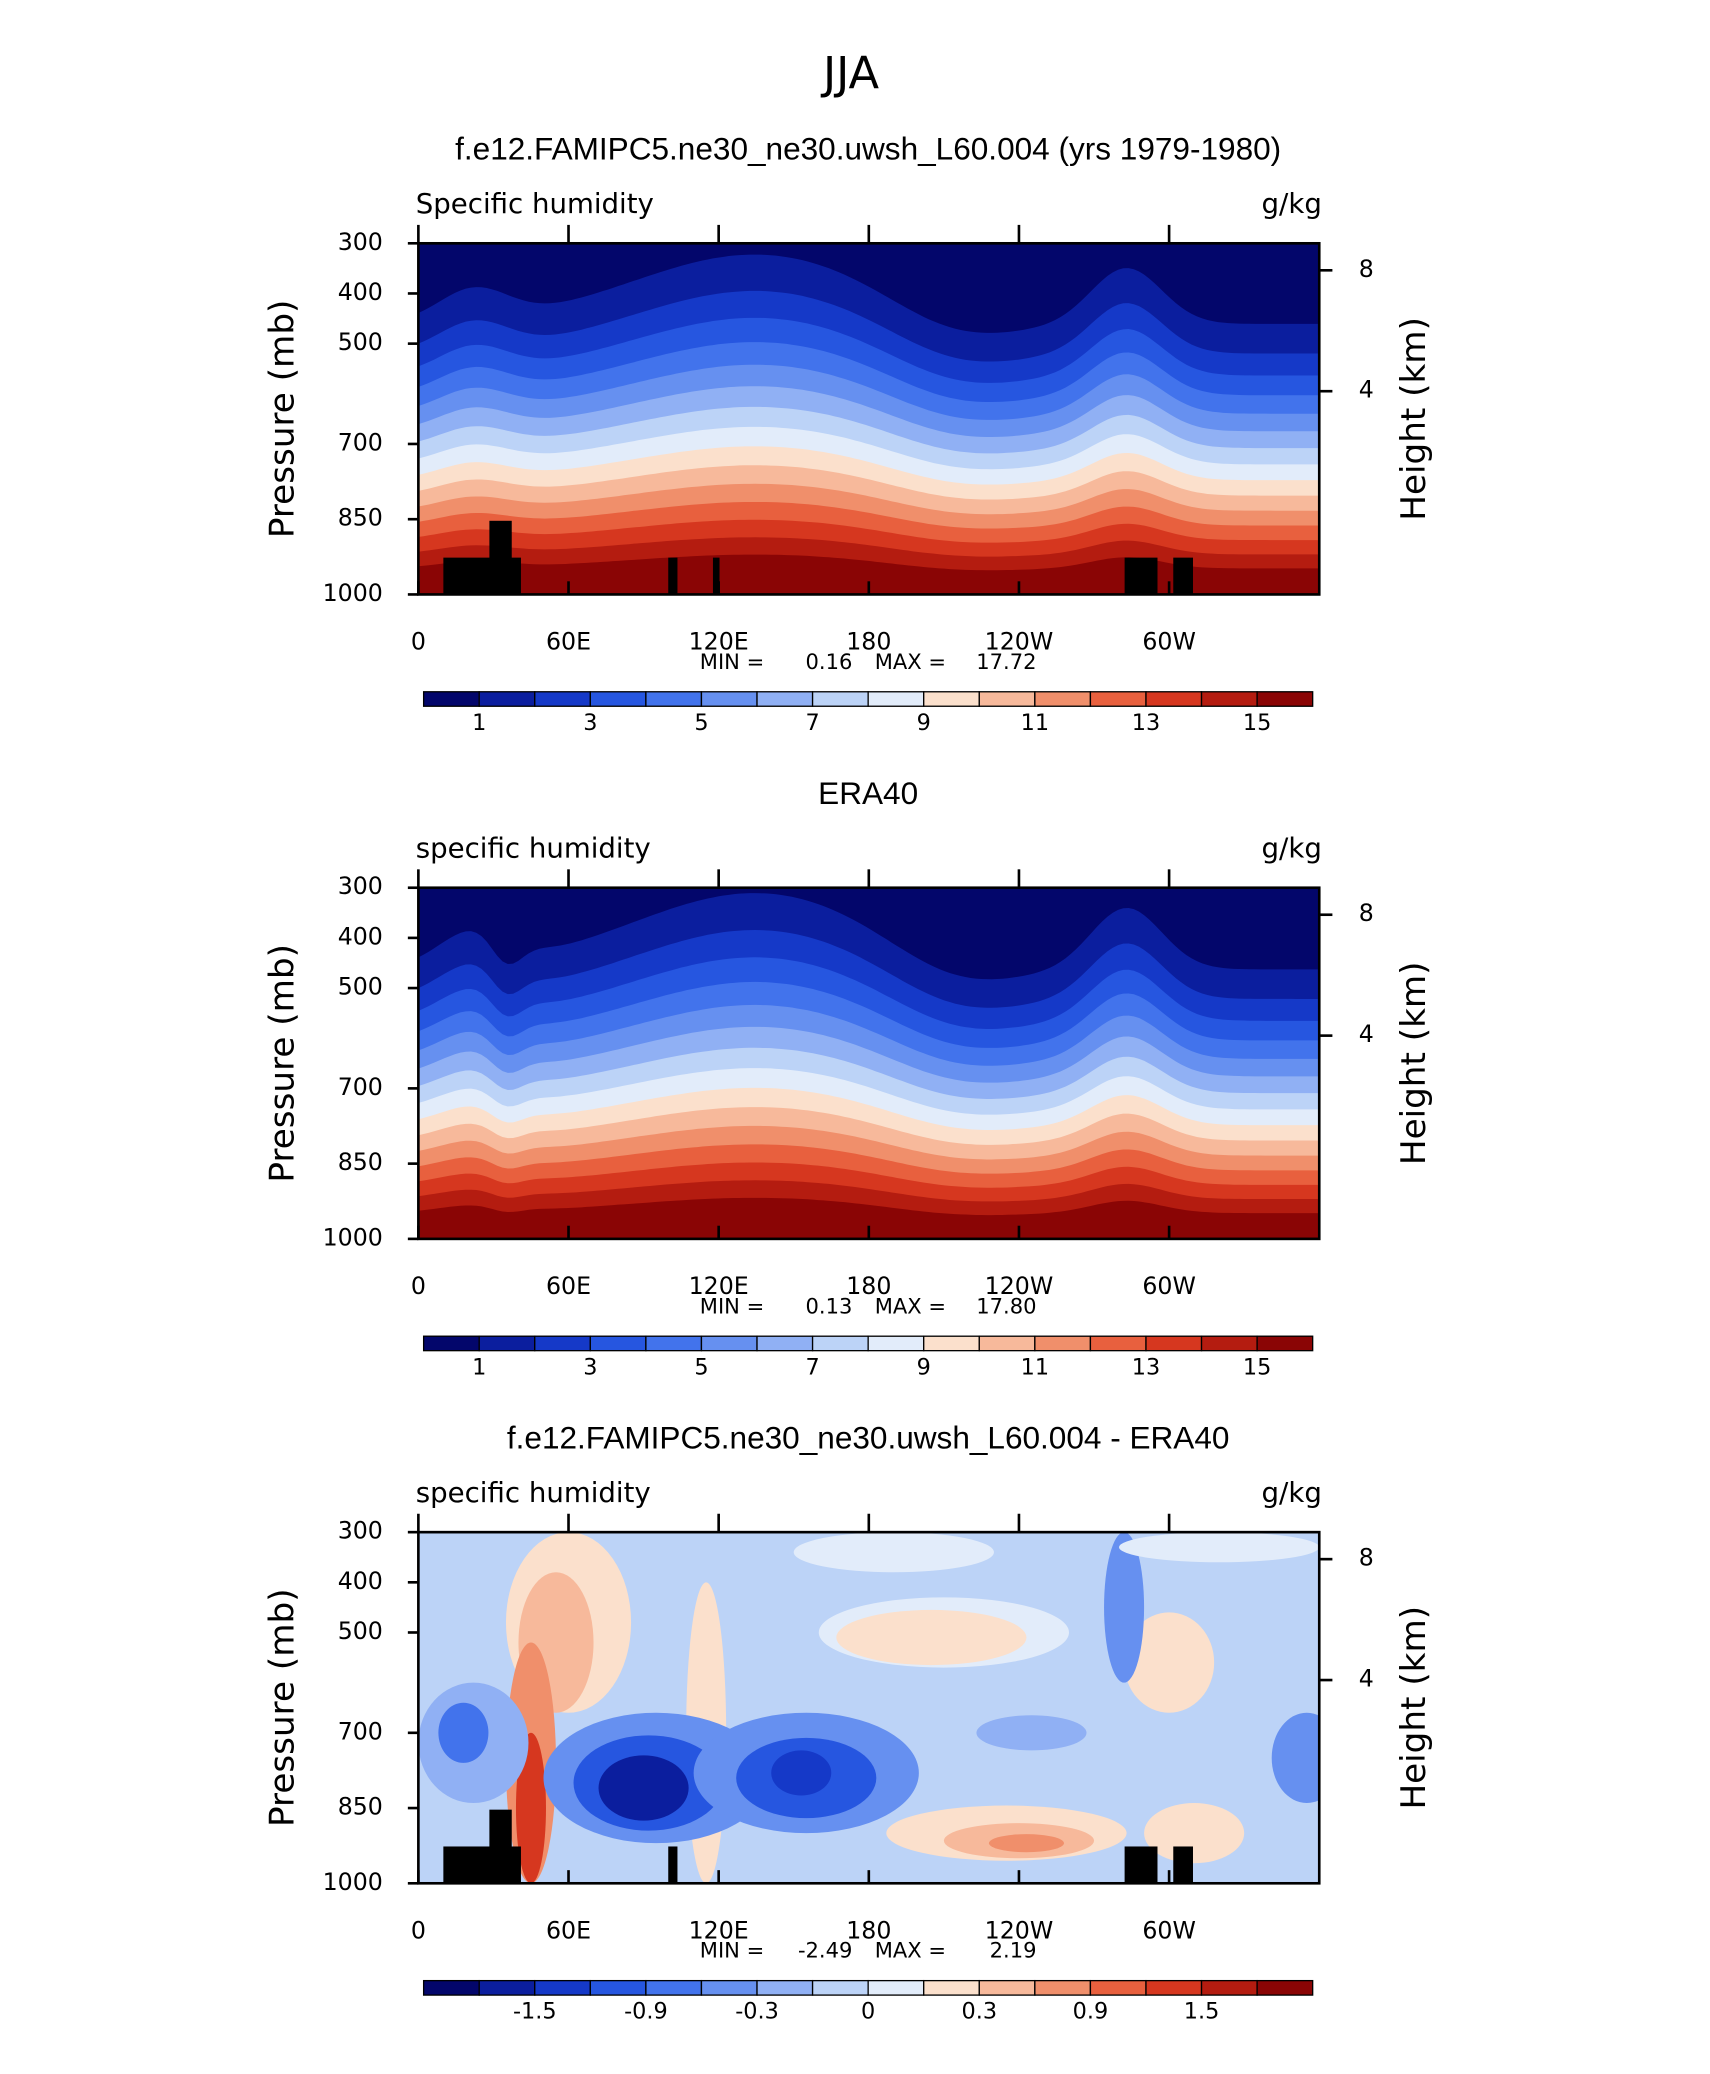 The height and width of the screenshot is (2074, 1710). I want to click on colorbar-label: 1, so click(479, 1367).